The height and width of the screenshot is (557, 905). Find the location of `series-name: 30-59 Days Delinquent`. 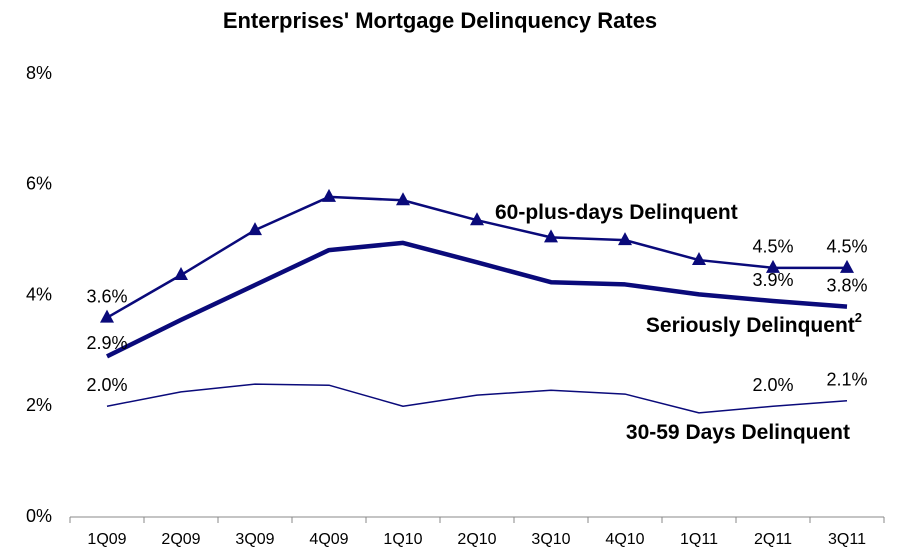

series-name: 30-59 Days Delinquent is located at coordinates (738, 432).